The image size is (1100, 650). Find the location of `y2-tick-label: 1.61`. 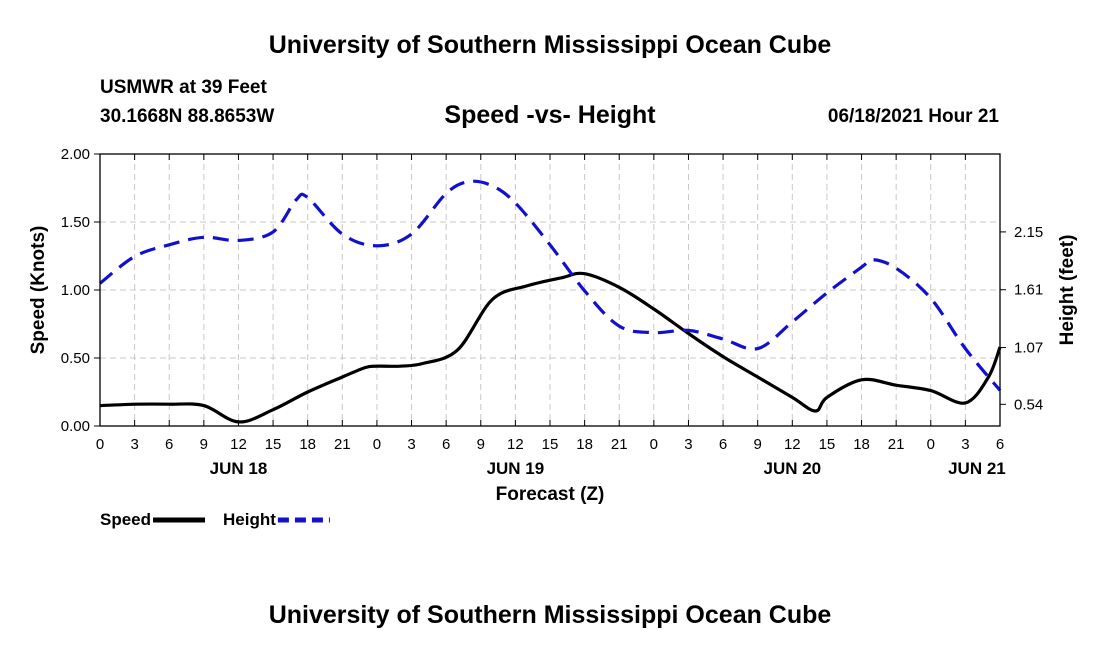

y2-tick-label: 1.61 is located at coordinates (1028, 290).